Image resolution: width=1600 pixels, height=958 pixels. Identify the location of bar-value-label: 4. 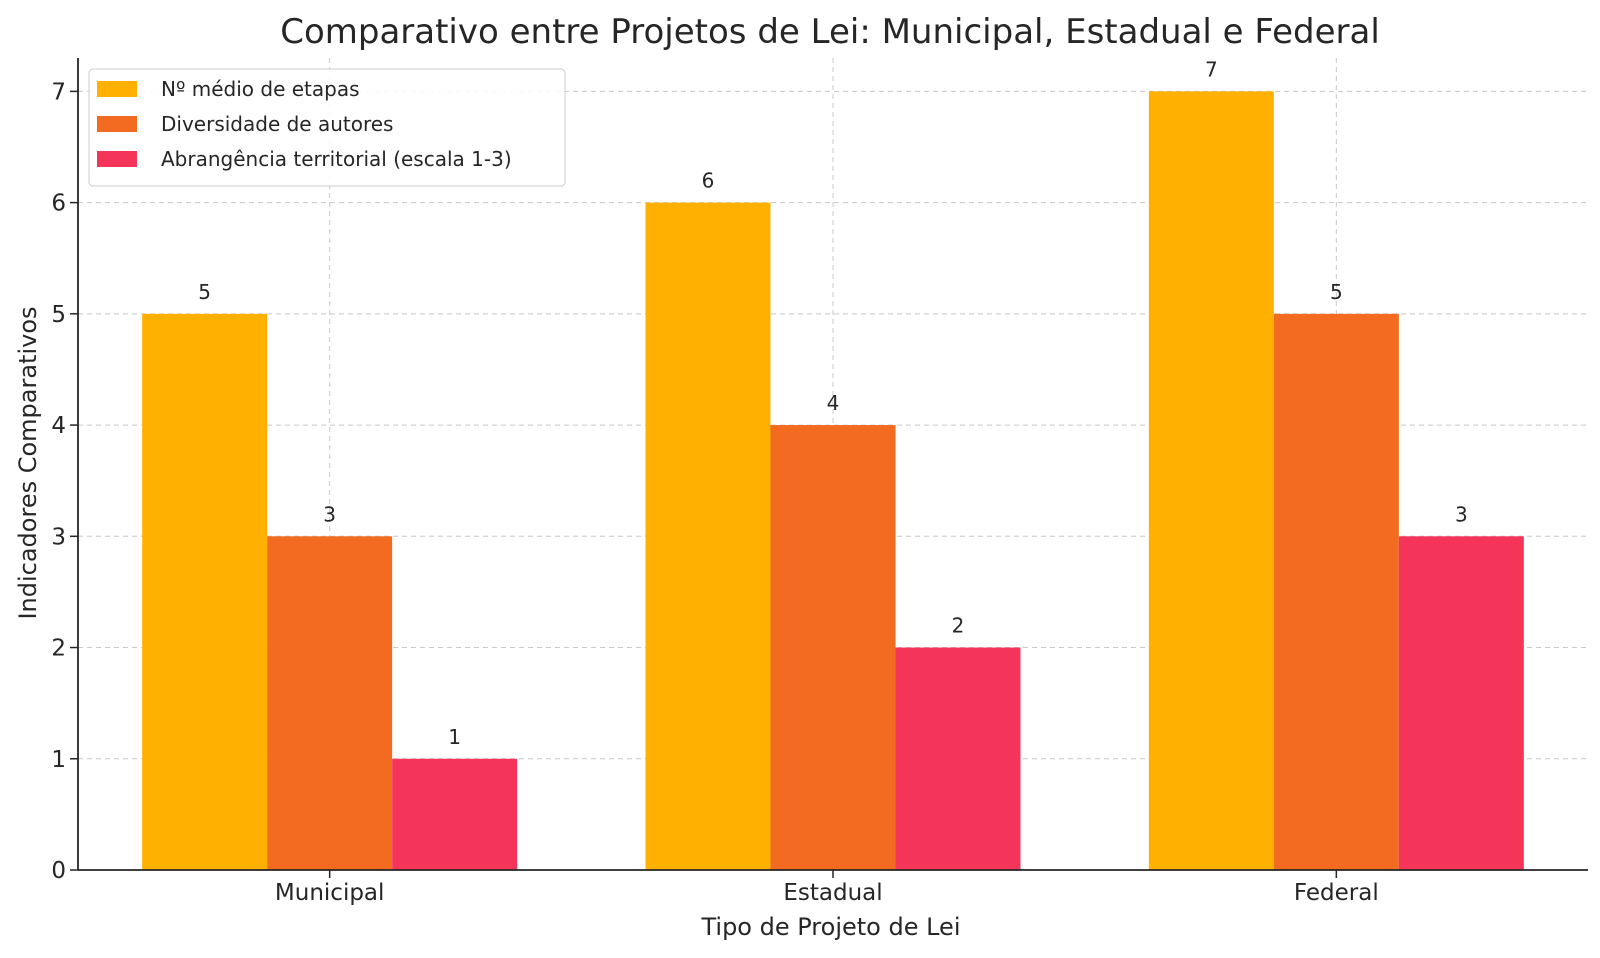
(833, 403).